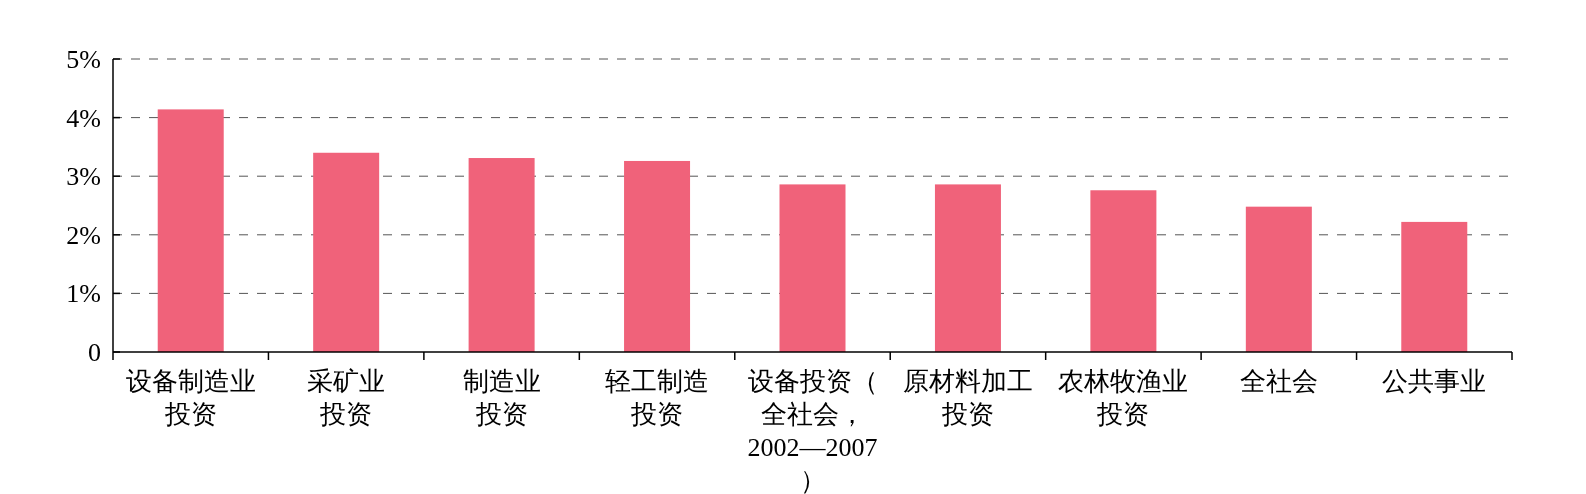 Image resolution: width=1586 pixels, height=494 pixels. What do you see at coordinates (346, 398) in the screenshot?
I see `x-tick-label: 采矿业投资` at bounding box center [346, 398].